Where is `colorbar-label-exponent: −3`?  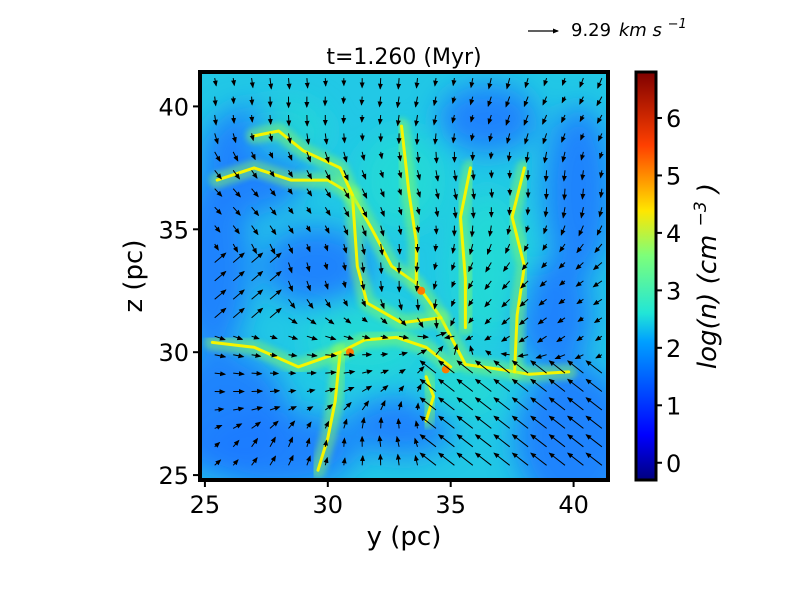
colorbar-label-exponent: −3 is located at coordinates (701, 213).